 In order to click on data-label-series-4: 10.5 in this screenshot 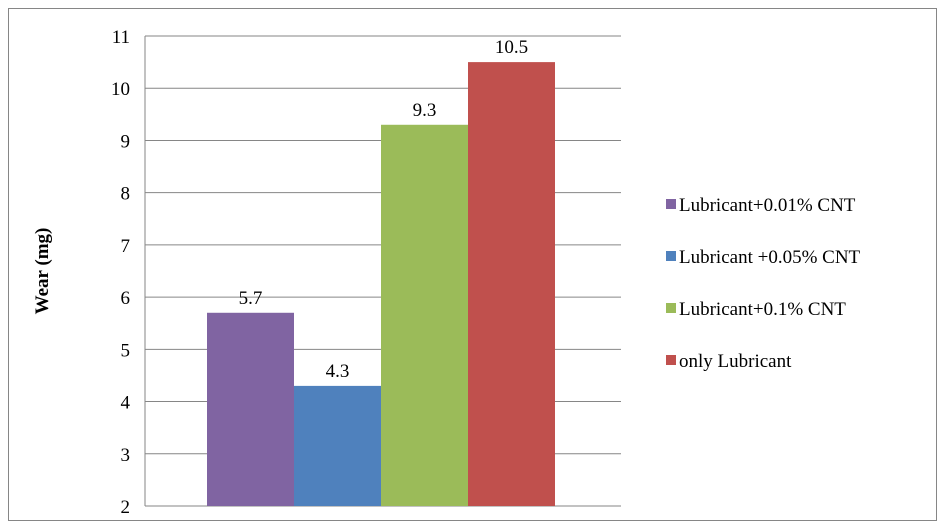, I will do `click(511, 47)`.